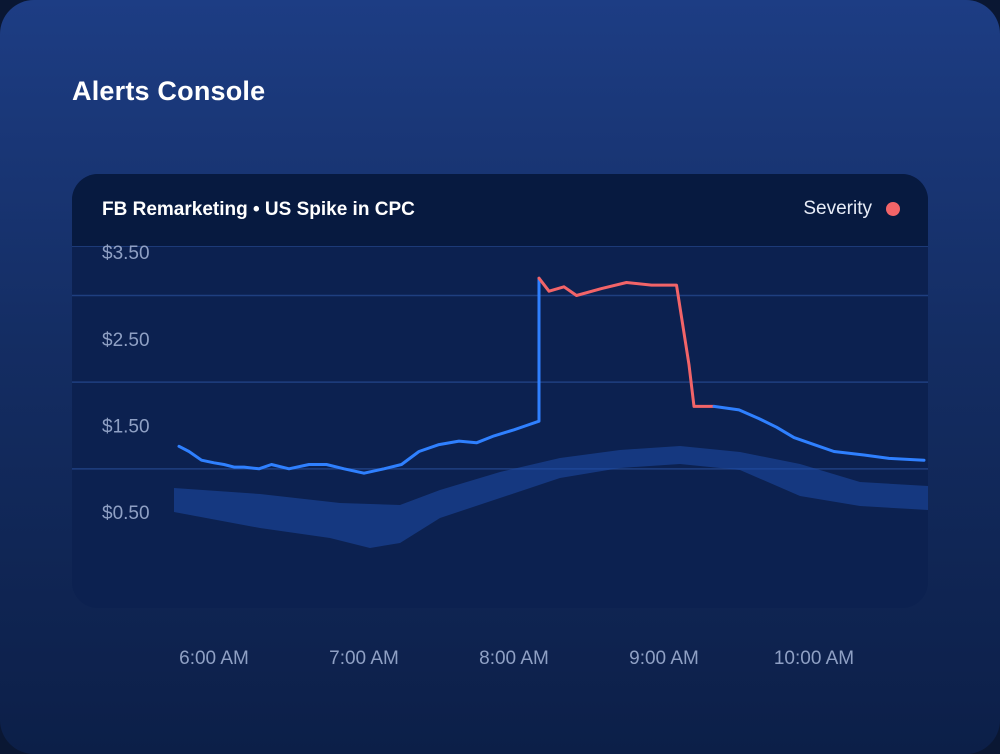 This screenshot has width=1000, height=754. What do you see at coordinates (837, 208) in the screenshot?
I see `legend-label-severity: Severity` at bounding box center [837, 208].